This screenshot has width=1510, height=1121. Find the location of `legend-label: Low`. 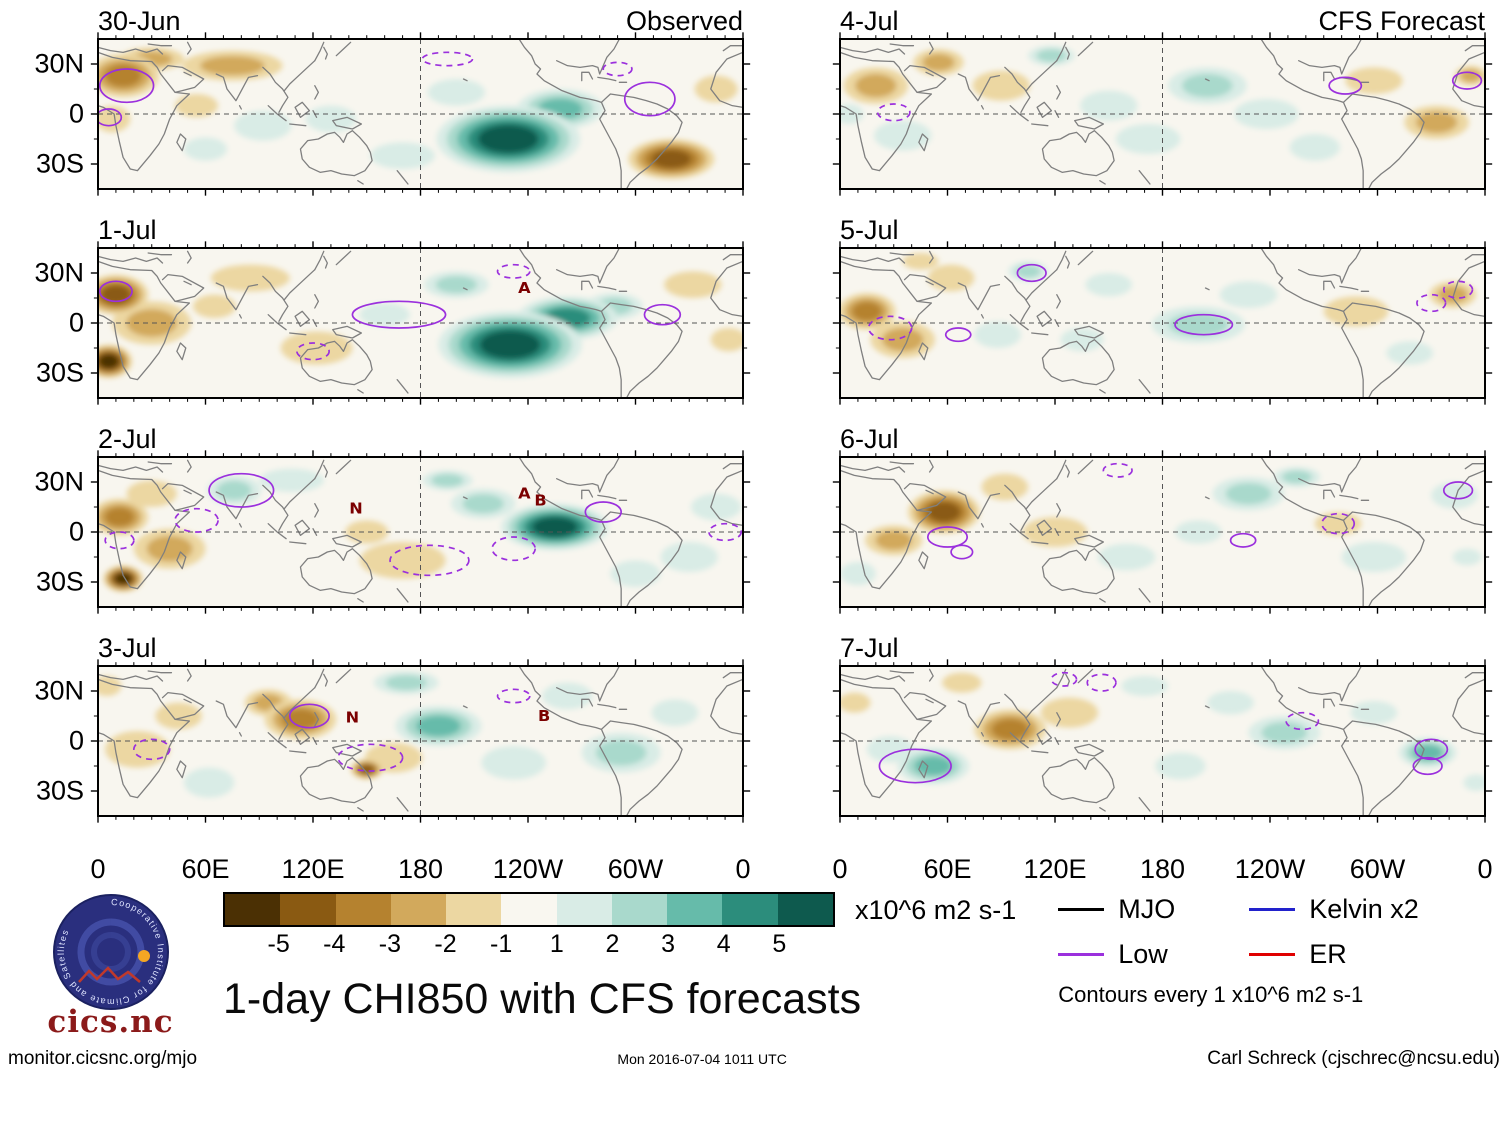

legend-label: Low is located at coordinates (1143, 954).